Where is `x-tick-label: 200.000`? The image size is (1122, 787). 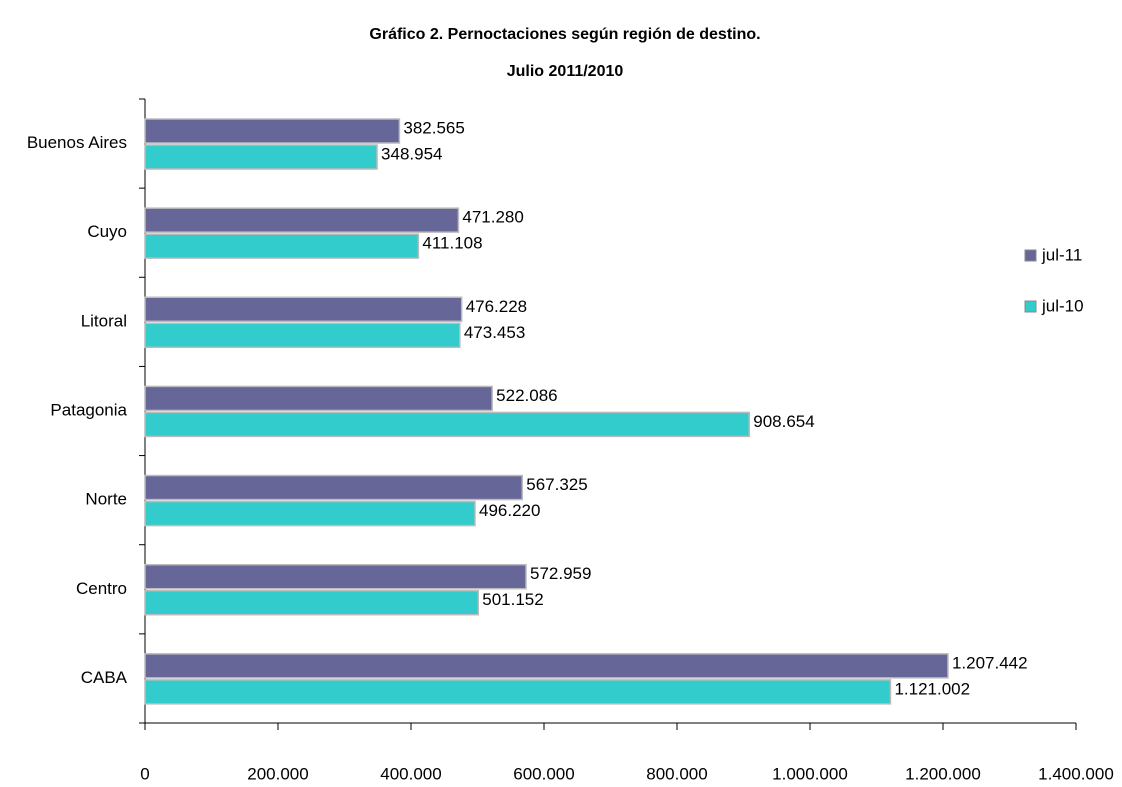 x-tick-label: 200.000 is located at coordinates (277, 773).